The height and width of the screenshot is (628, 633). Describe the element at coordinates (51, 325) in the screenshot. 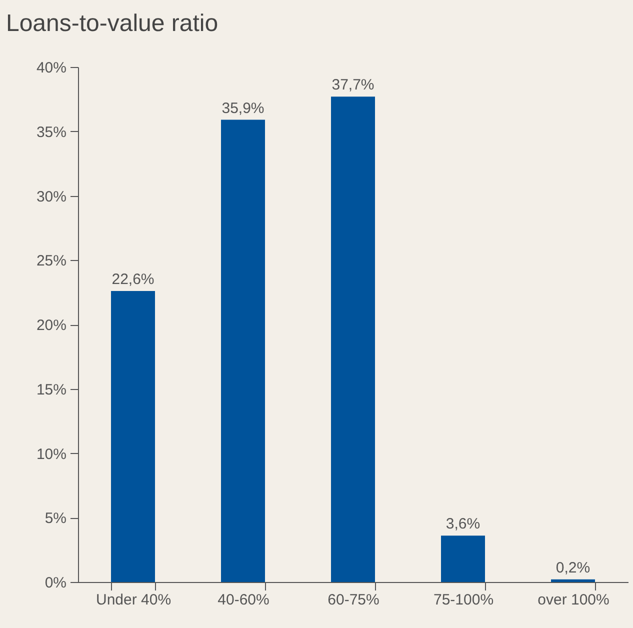

I see `y-tick-label: 20%` at that location.